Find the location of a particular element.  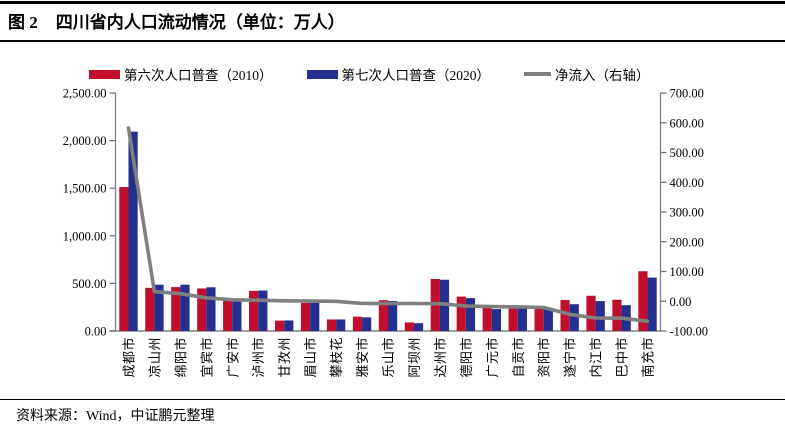

x-axis-label-南充市: 南充市 is located at coordinates (648, 357).